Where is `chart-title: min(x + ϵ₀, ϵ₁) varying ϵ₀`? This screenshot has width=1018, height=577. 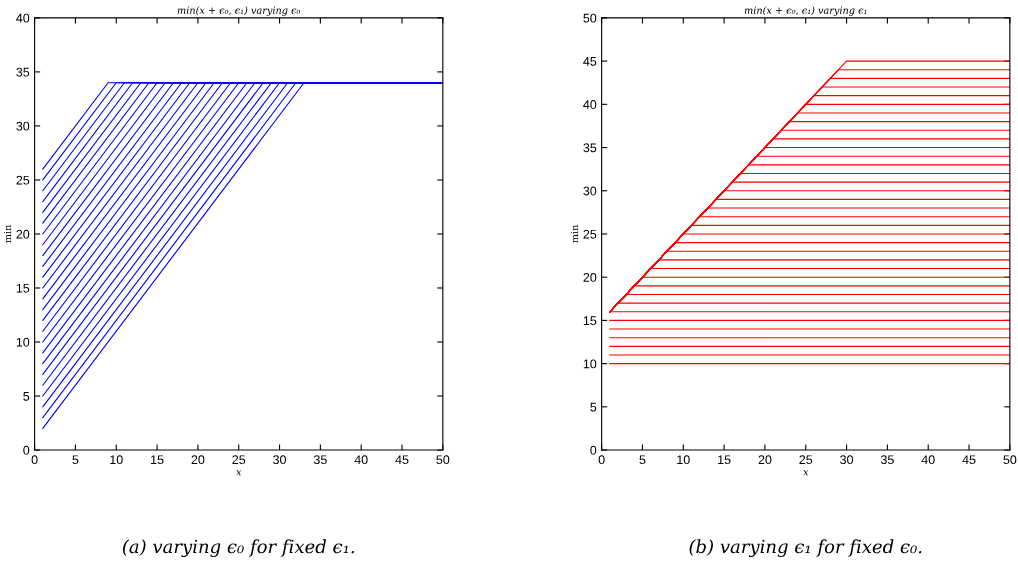 chart-title: min(x + ϵ₀, ϵ₁) varying ϵ₀ is located at coordinates (239, 11).